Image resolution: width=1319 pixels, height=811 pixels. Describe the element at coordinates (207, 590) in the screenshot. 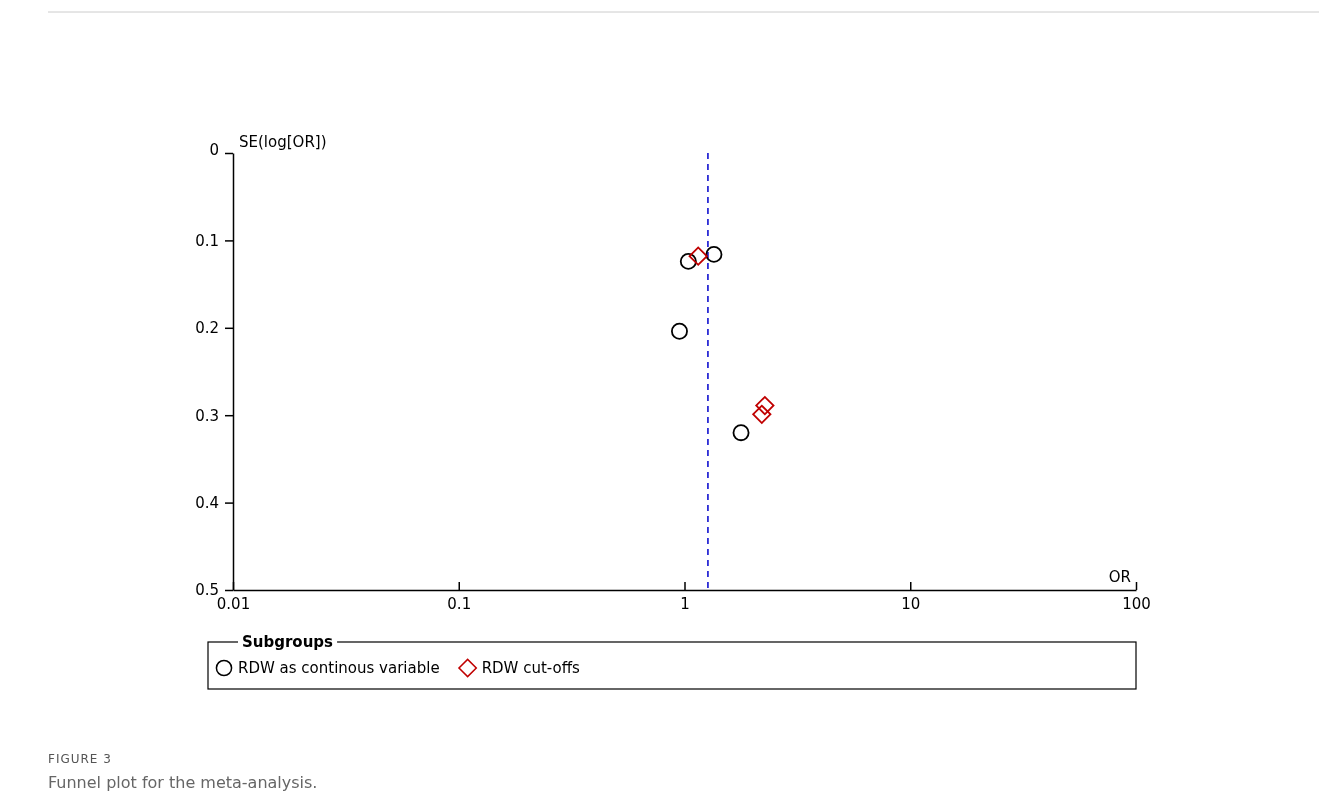

I see `y-tick-label: 0.5` at that location.